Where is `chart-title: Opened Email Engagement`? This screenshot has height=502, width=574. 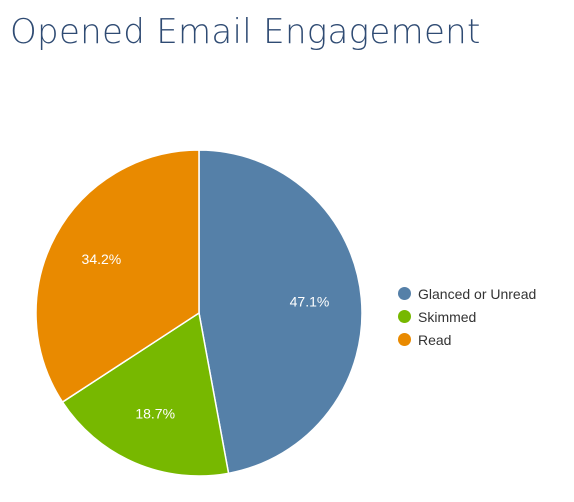 chart-title: Opened Email Engagement is located at coordinates (245, 32).